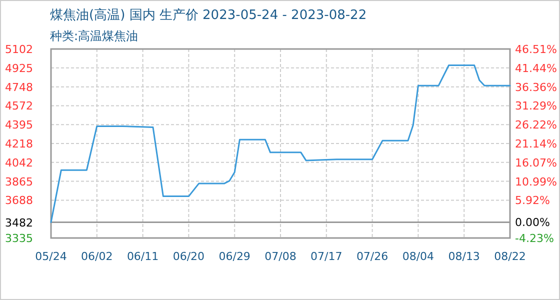  What do you see at coordinates (19, 201) in the screenshot?
I see `y-tick-label: 3688` at bounding box center [19, 201].